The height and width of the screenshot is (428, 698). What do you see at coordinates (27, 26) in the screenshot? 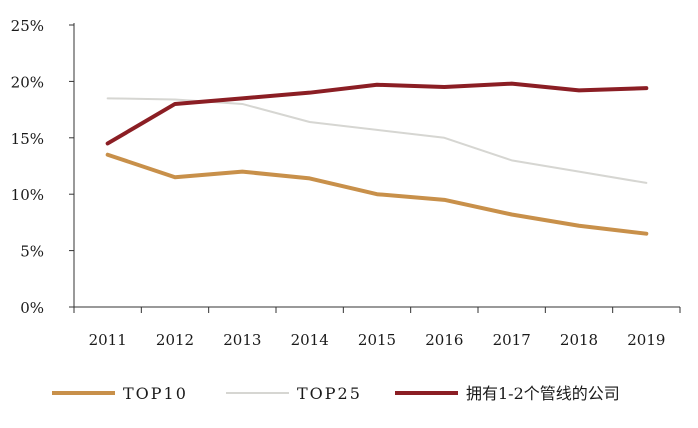
I see `y-tick-label: 25%` at bounding box center [27, 26].